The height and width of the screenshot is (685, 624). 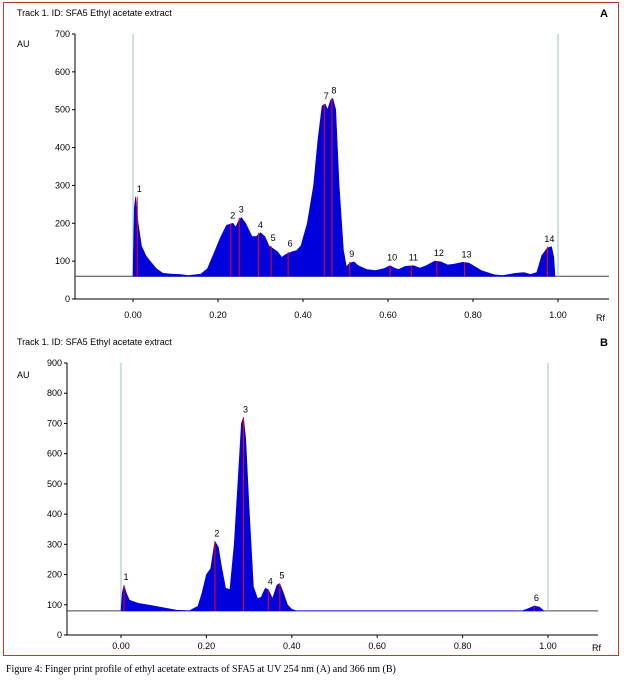 What do you see at coordinates (54, 393) in the screenshot?
I see `y-tick-label: 800` at bounding box center [54, 393].